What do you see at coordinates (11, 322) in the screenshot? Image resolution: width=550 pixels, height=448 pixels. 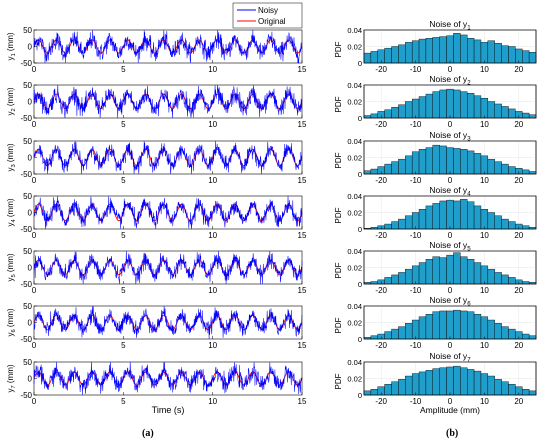 I see `y-axis-label: y6 (mm)` at bounding box center [11, 322].